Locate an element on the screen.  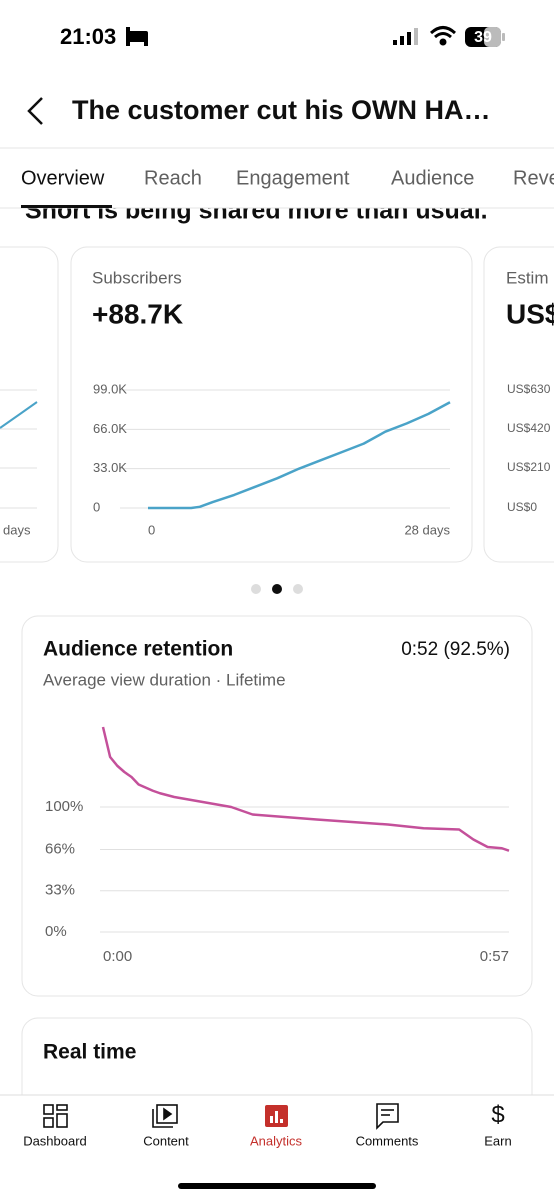
y-tick-label: 0 is located at coordinates (96, 506).